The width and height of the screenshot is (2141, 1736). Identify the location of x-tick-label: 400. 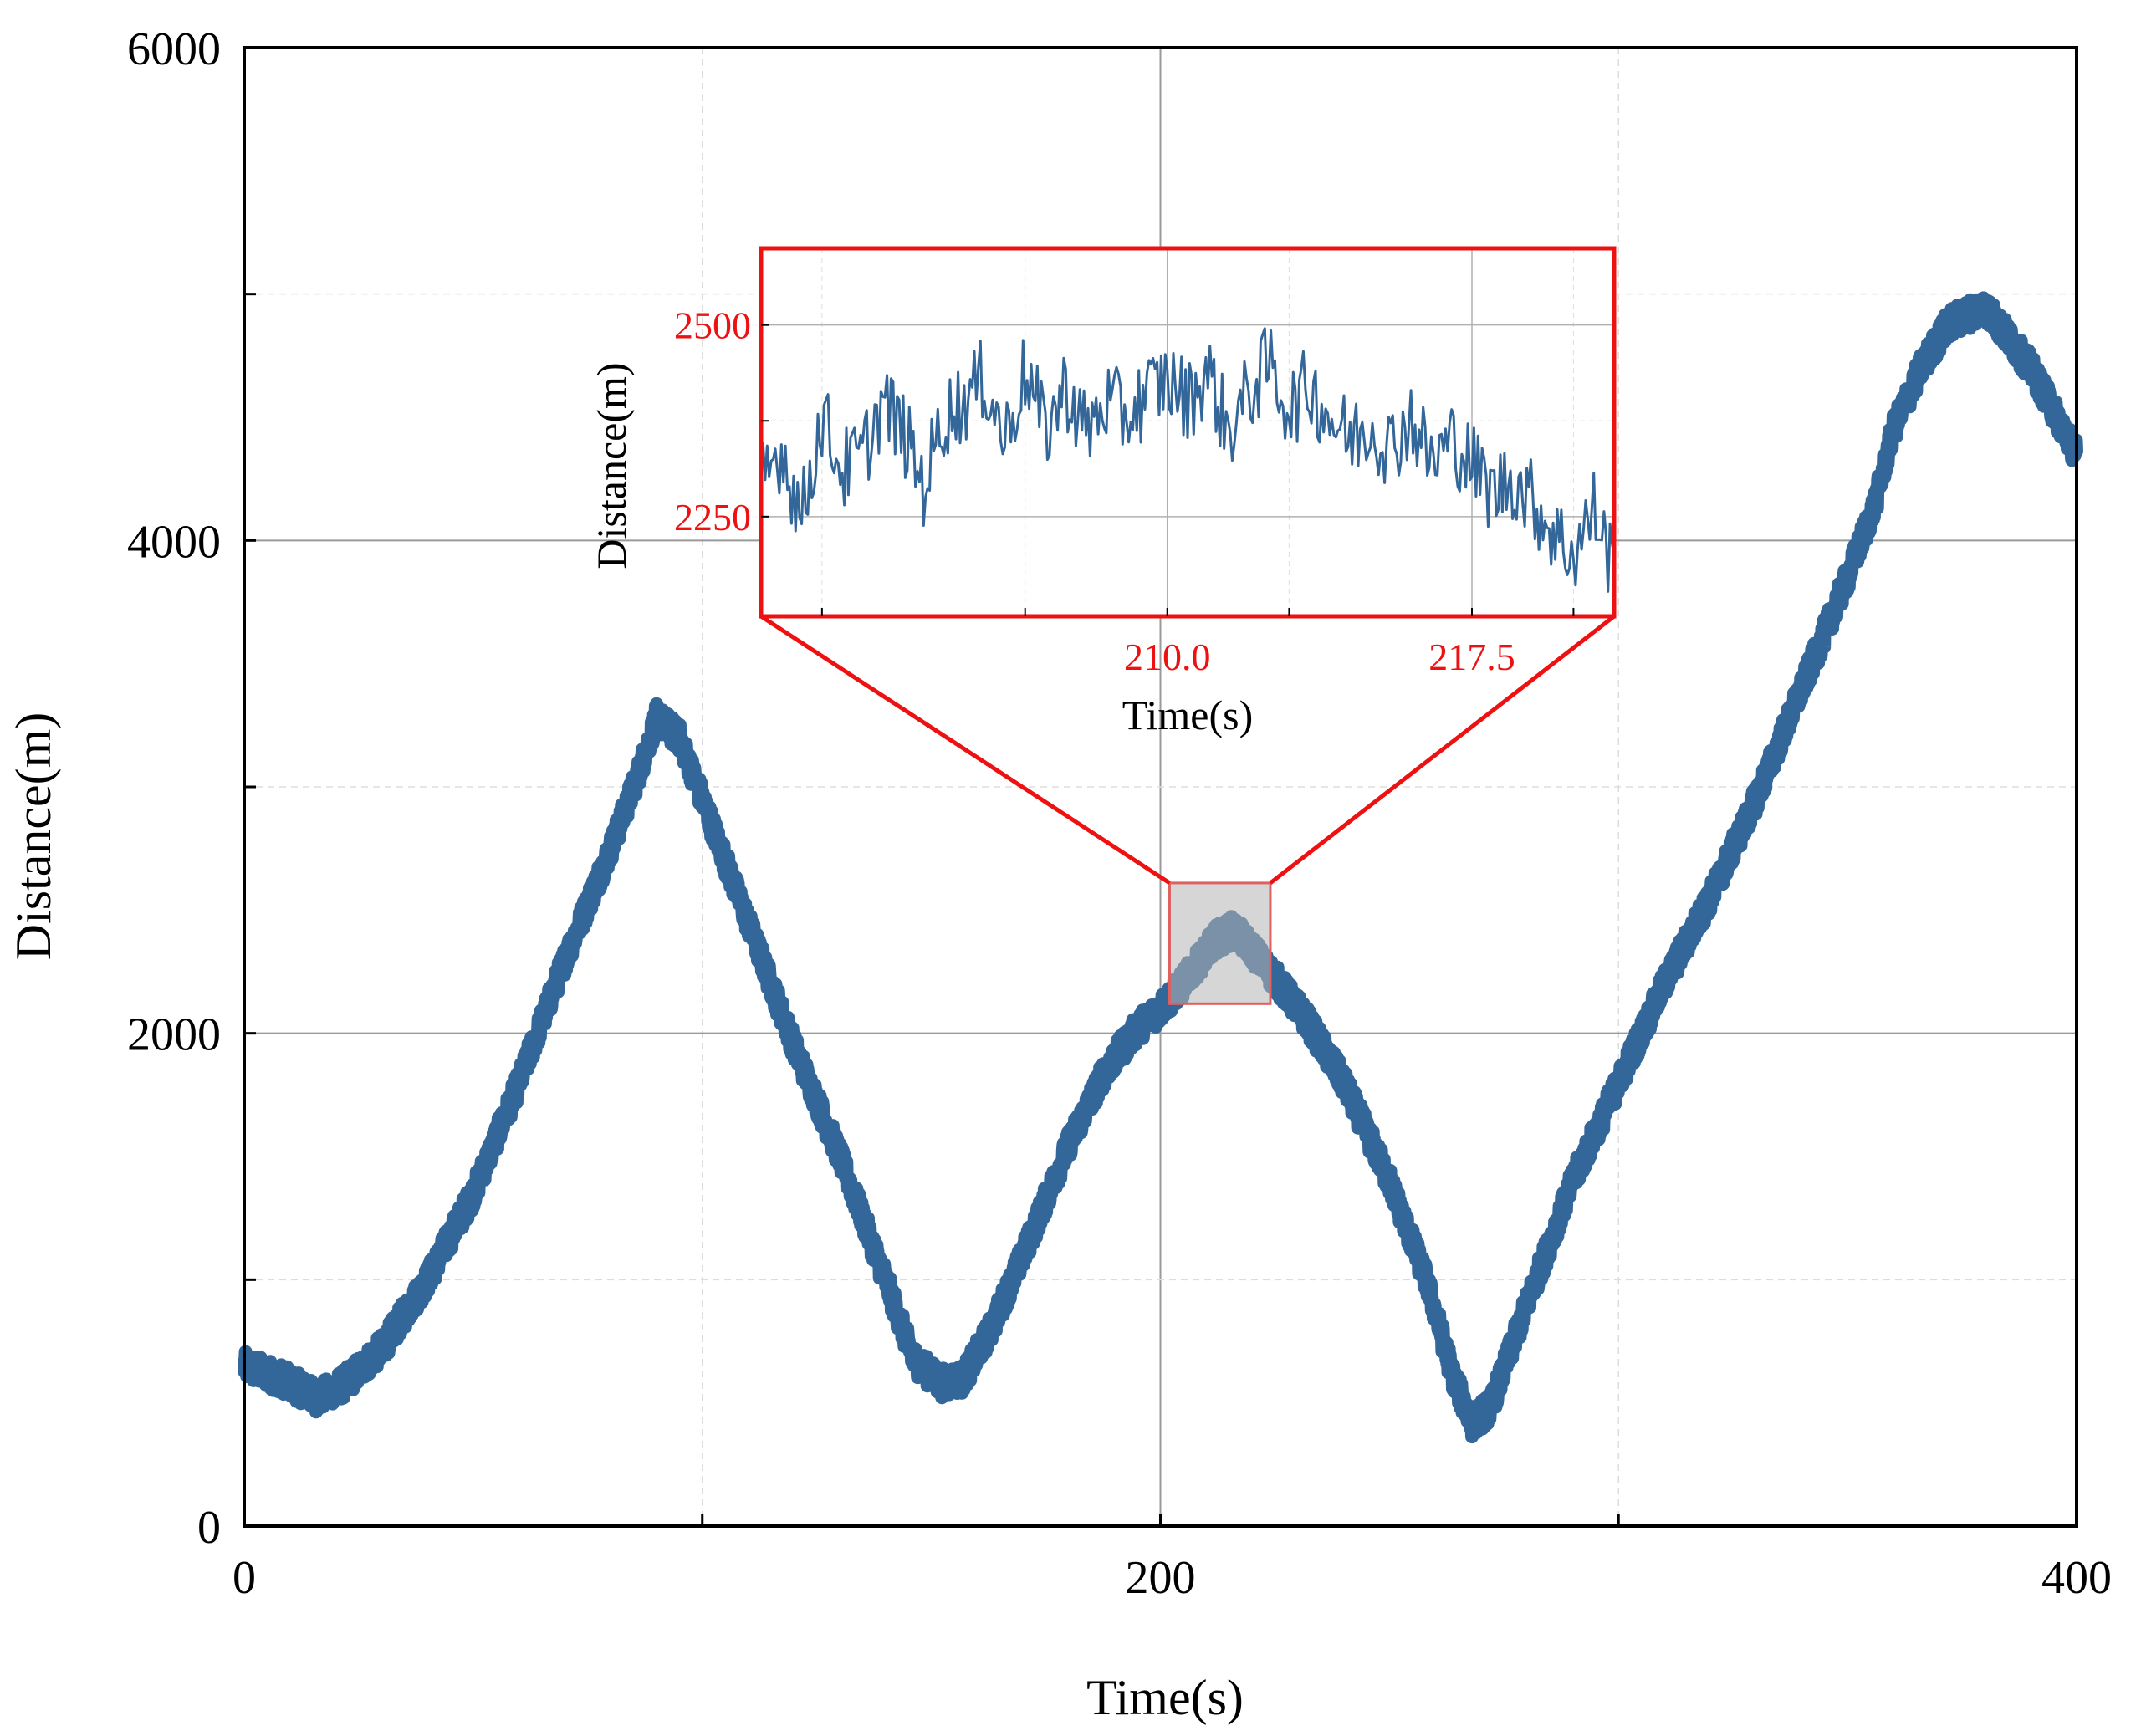
(2076, 1578).